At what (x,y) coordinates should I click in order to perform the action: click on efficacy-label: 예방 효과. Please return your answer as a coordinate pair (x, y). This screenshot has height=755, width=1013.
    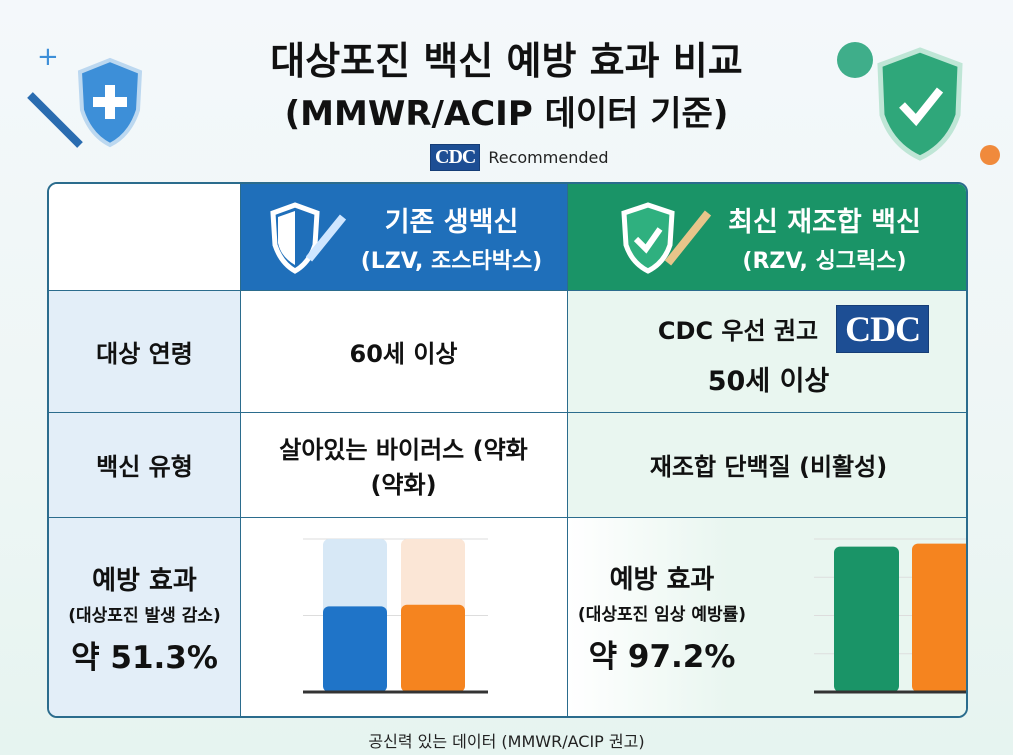
    Looking at the image, I should click on (144, 581).